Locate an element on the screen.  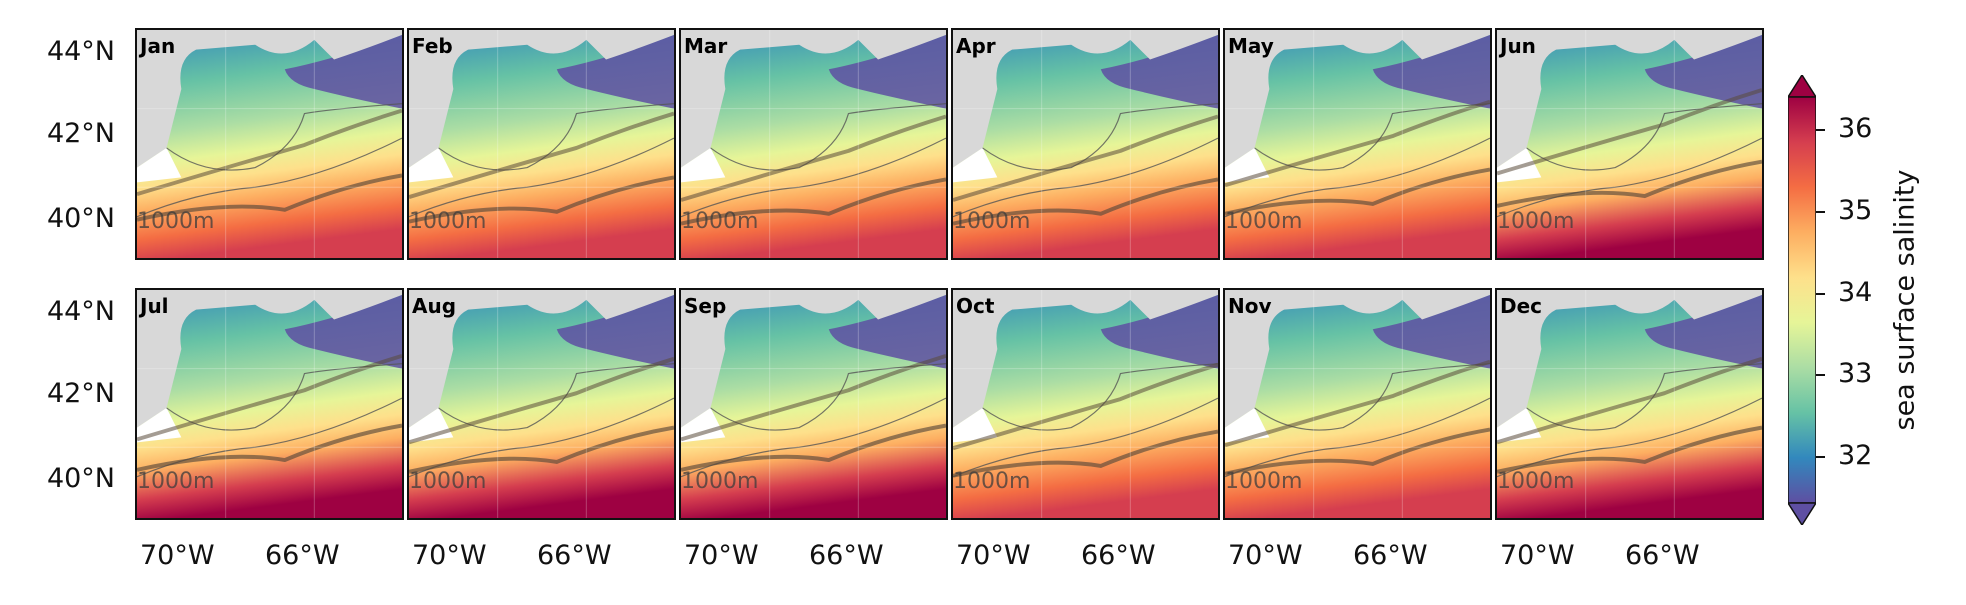
month-label: Aug is located at coordinates (434, 306).